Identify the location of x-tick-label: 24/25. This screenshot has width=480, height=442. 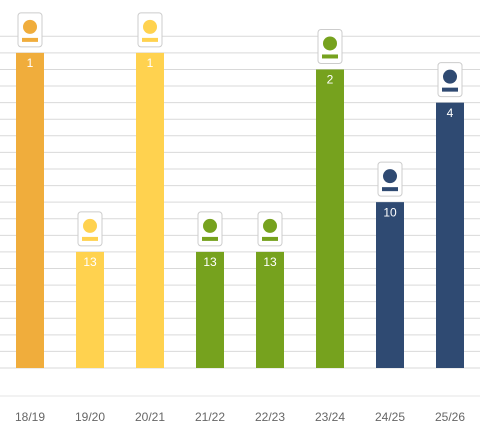
(390, 417).